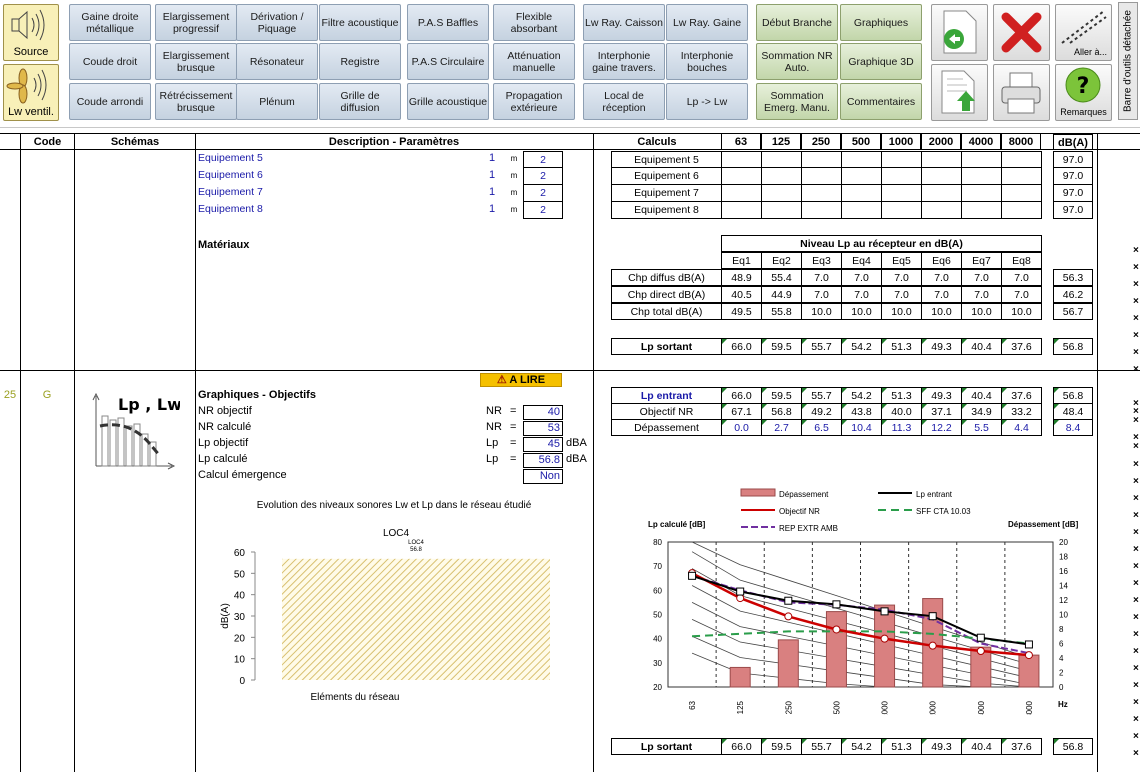  What do you see at coordinates (1021, 92) in the screenshot?
I see `print-button` at bounding box center [1021, 92].